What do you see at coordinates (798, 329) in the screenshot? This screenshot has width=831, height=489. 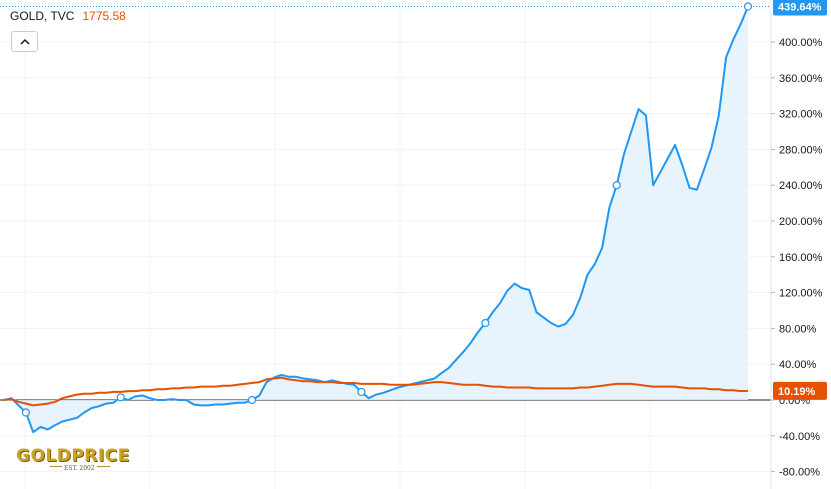 I see `y-tick-label: 80.00%` at bounding box center [798, 329].